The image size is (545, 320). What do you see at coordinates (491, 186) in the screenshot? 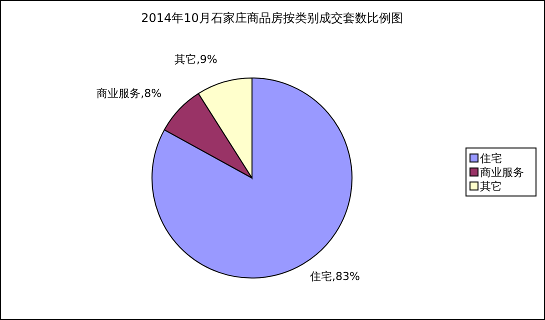
I see `legend-label: 其它` at bounding box center [491, 186].